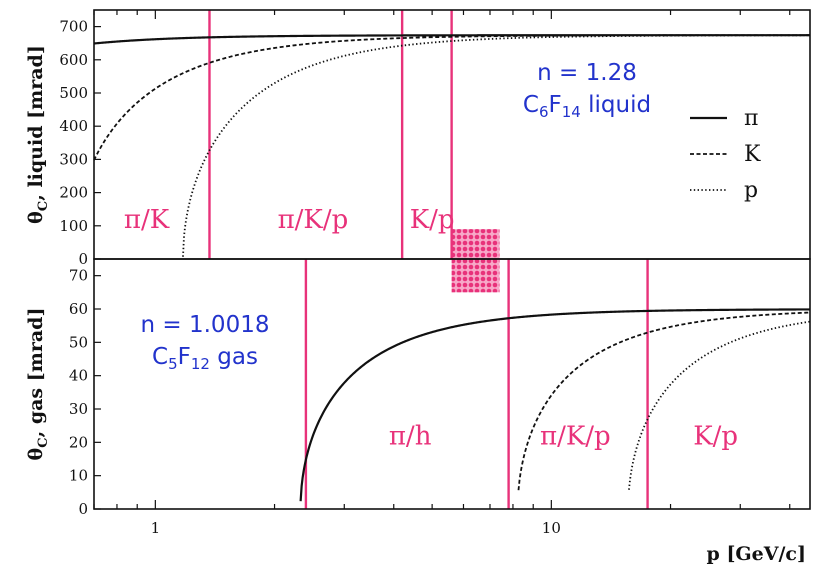  Describe the element at coordinates (551, 528) in the screenshot. I see `x-tick-label: 10` at that location.